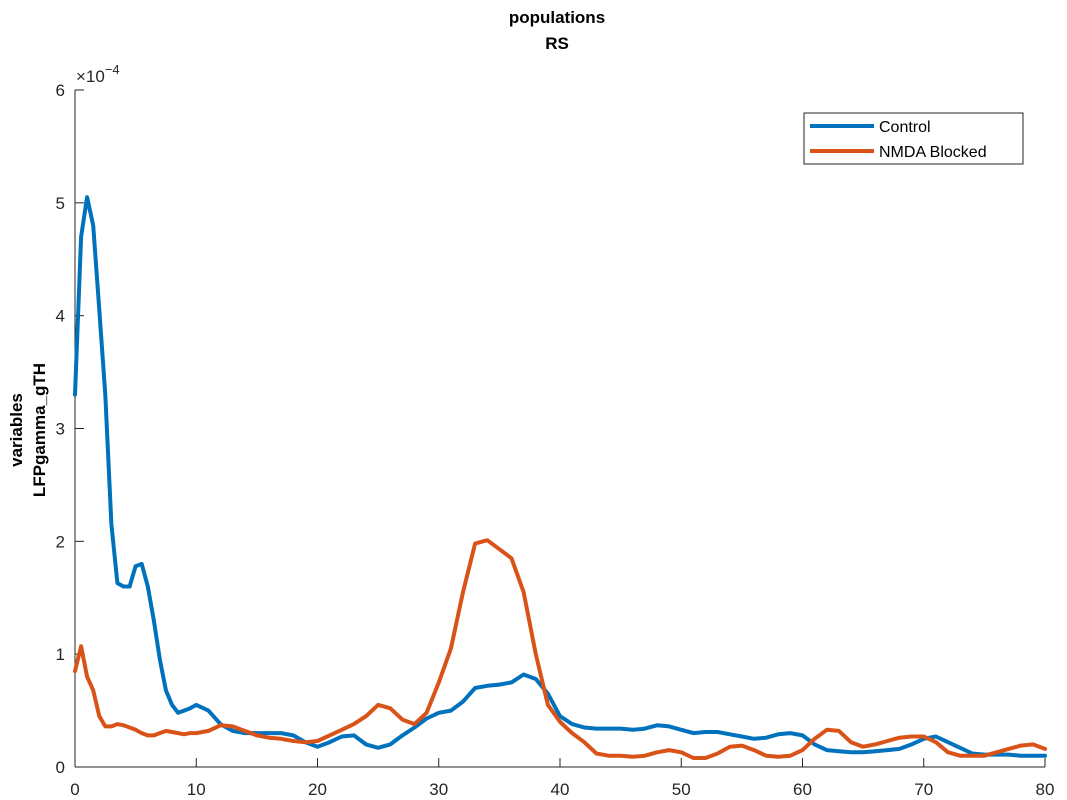 Image resolution: width=1067 pixels, height=800 pixels. What do you see at coordinates (196, 789) in the screenshot?
I see `x-tick-label: 10` at bounding box center [196, 789].